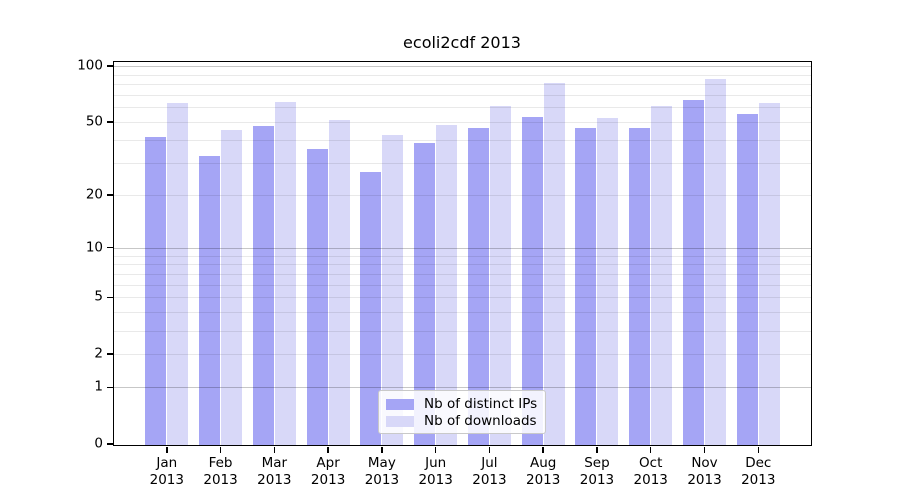 This screenshot has width=900, height=500. What do you see at coordinates (90, 65) in the screenshot?
I see `y-tick-label-100: 100` at bounding box center [90, 65].